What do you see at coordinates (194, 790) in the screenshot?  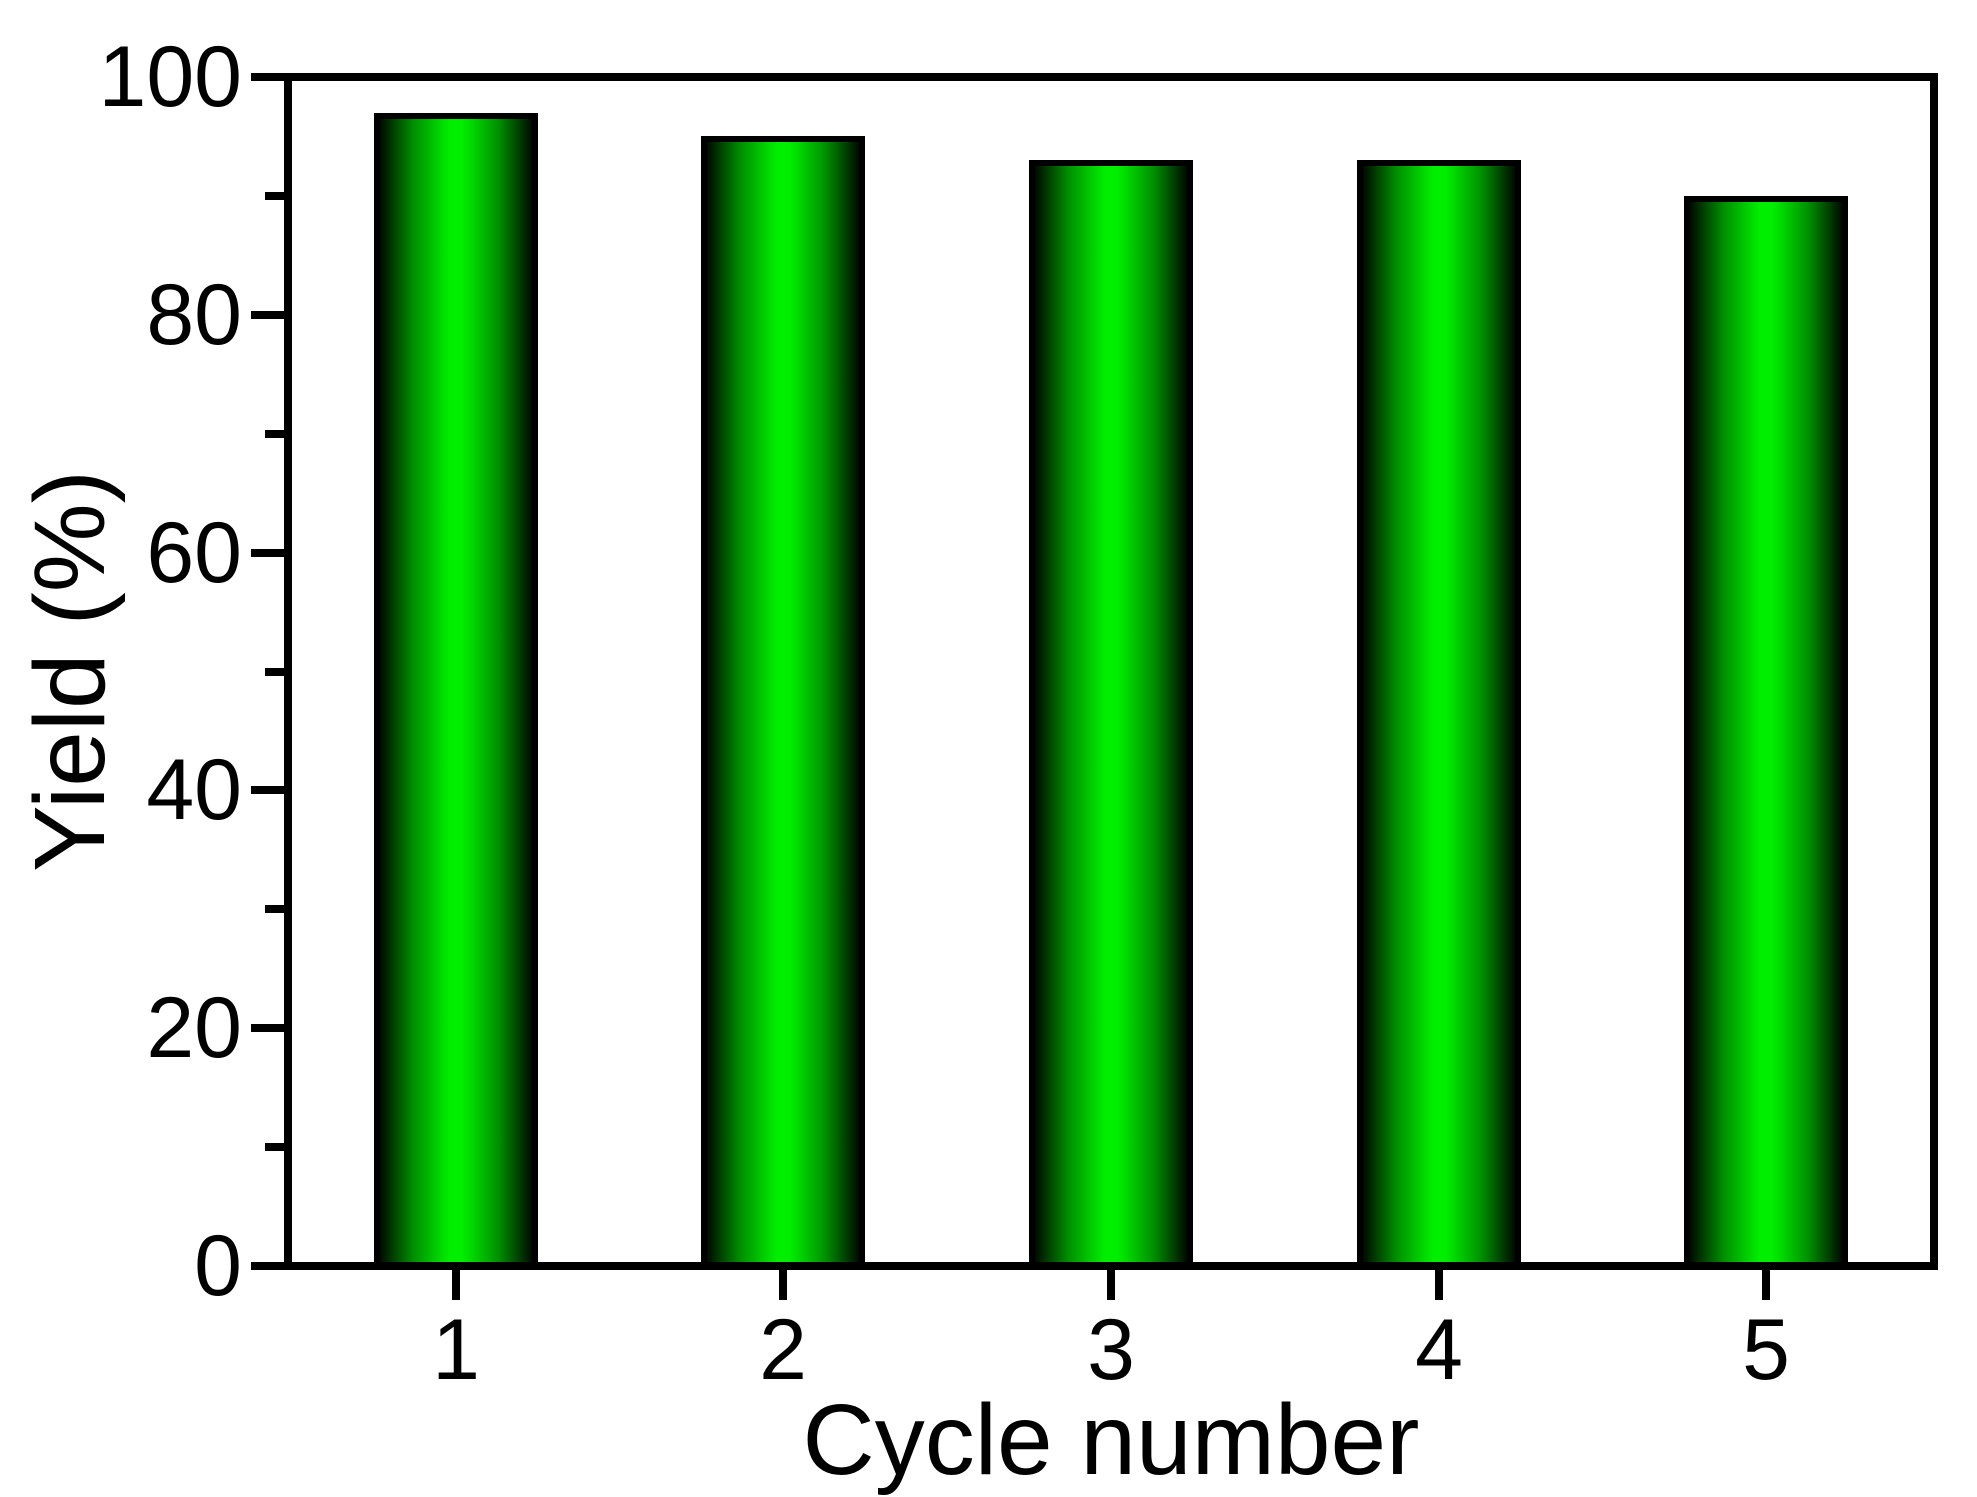 I see `y-tick-label: 40` at bounding box center [194, 790].